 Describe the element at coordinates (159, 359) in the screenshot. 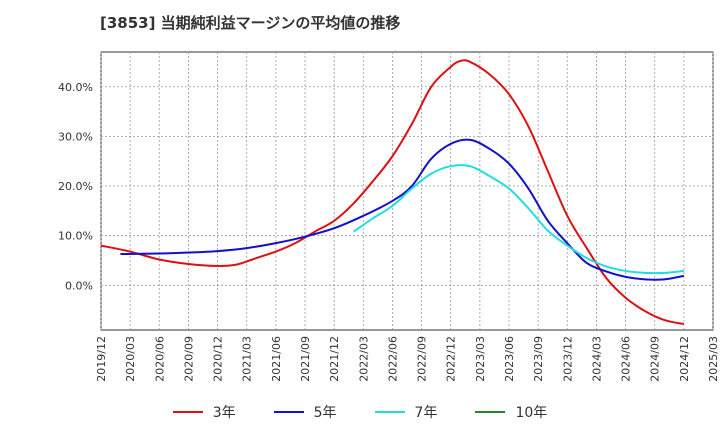

I see `x-tick-label: 2020/06` at that location.